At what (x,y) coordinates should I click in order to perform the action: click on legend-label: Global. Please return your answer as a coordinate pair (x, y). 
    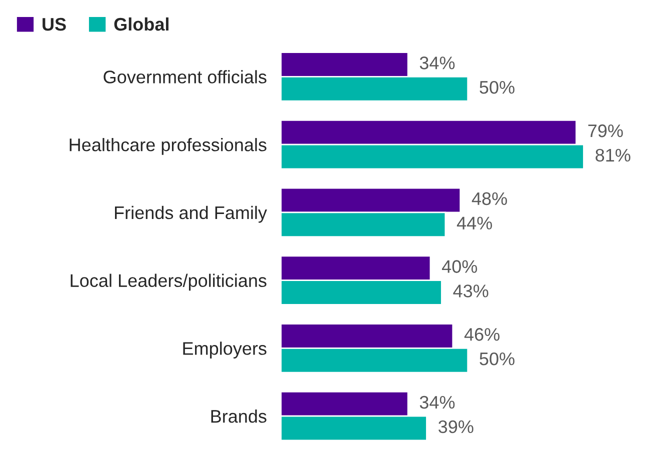
    Looking at the image, I should click on (141, 24).